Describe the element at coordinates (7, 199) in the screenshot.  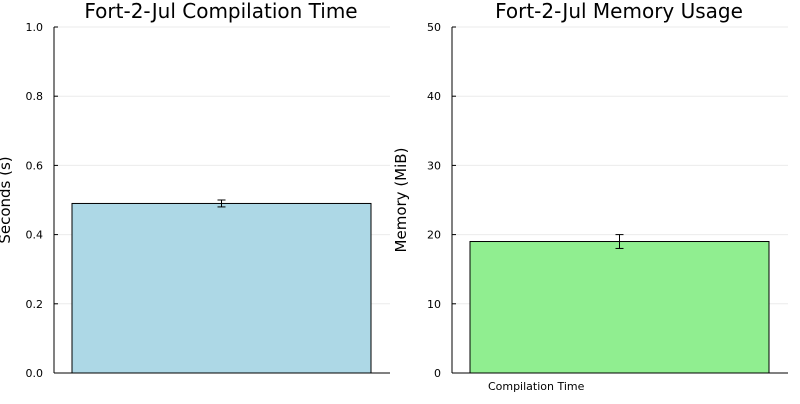
I see `y-axis-label: Seconds (s)` at that location.